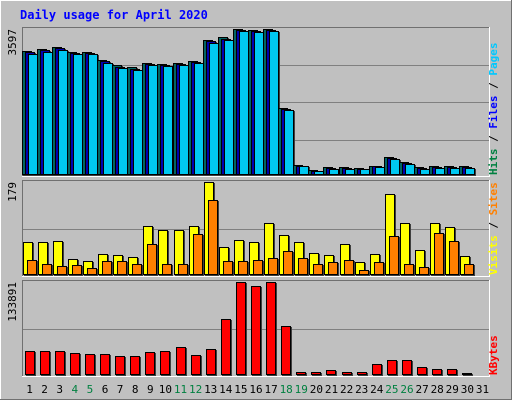 The width and height of the screenshot is (512, 400). Describe the element at coordinates (12, 42) in the screenshot. I see `y-max-label: 3597` at that location.